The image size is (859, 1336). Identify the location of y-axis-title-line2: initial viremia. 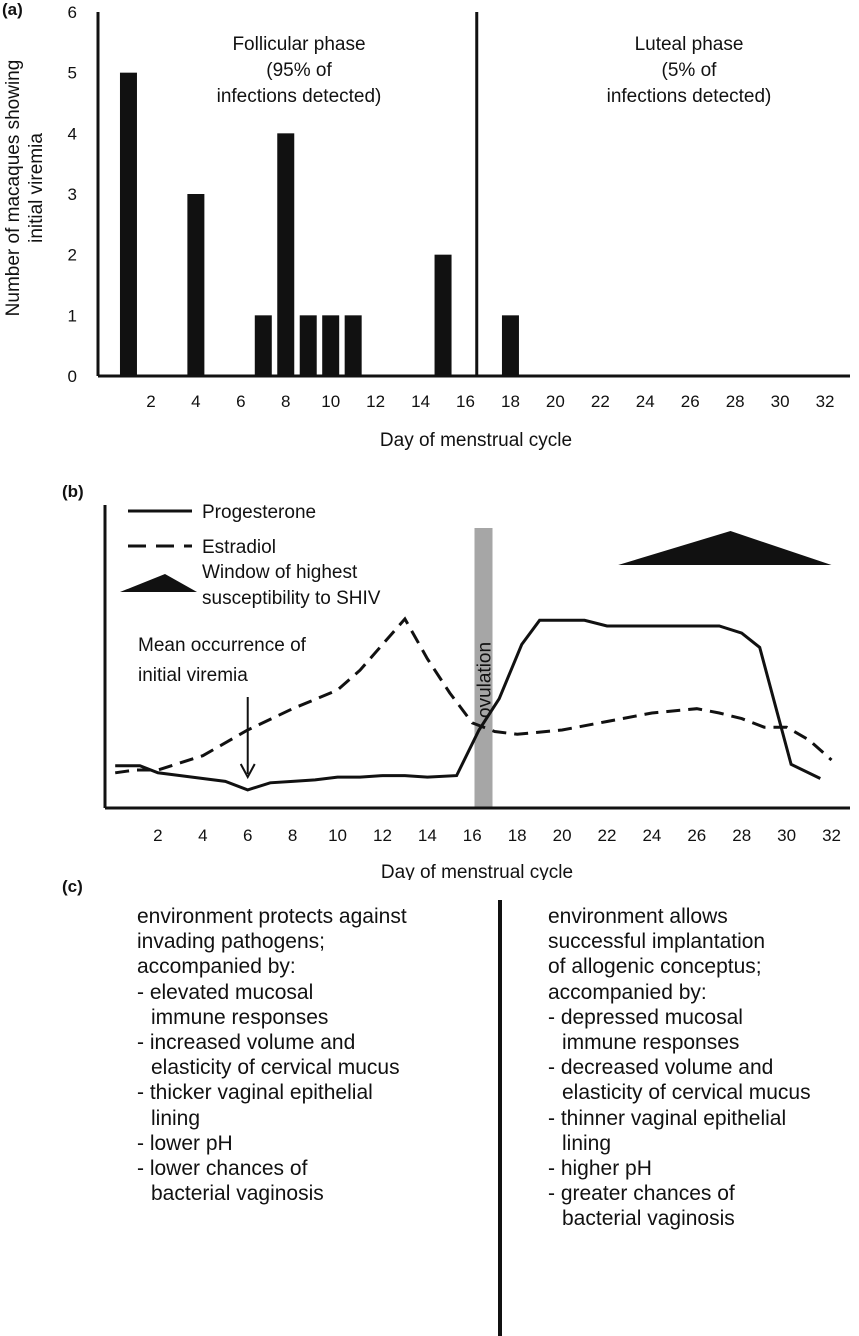
(36, 188).